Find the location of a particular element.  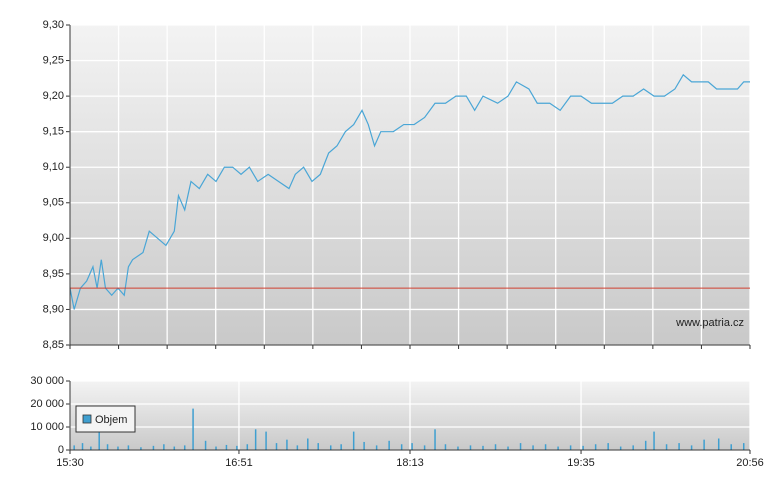

y-tick-label: 30 000 is located at coordinates (47, 381).